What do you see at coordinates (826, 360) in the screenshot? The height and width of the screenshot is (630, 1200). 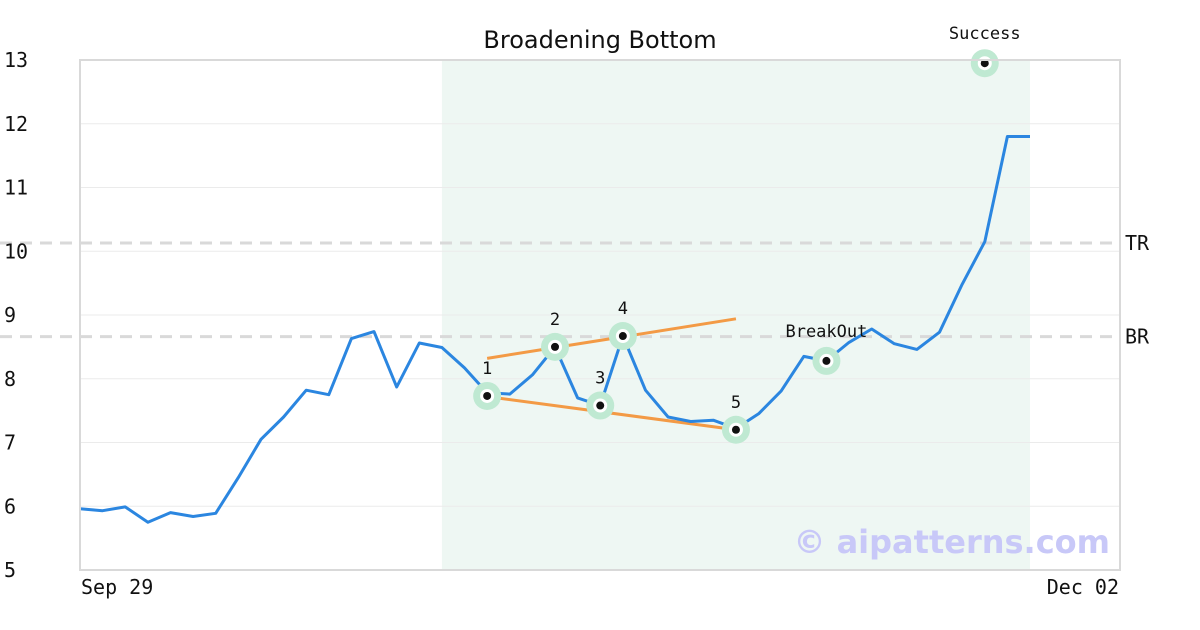 I see `point-center-breakout` at bounding box center [826, 360].